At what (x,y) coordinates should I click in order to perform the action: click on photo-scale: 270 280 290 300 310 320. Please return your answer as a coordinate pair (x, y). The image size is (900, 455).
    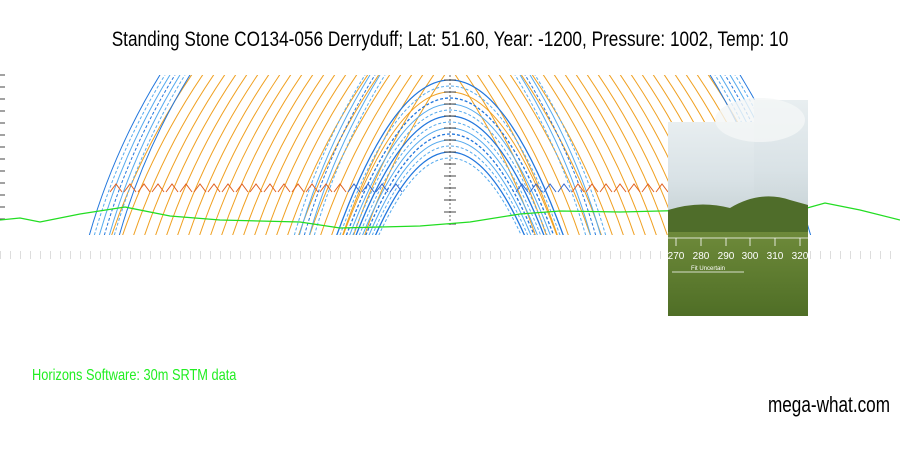
    Looking at the image, I should click on (738, 250).